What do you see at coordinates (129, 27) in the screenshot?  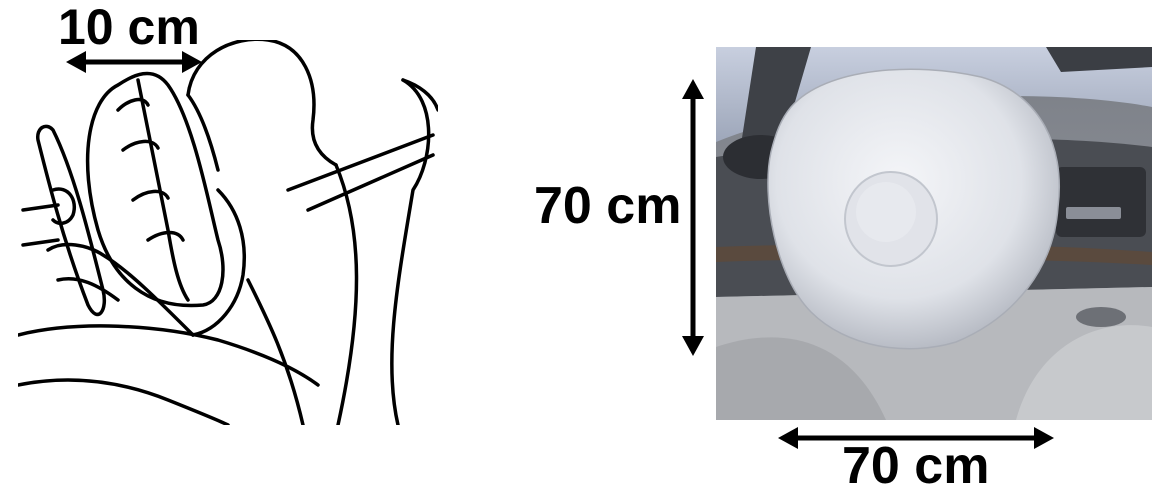 I see `depth-label: 10 cm` at bounding box center [129, 27].